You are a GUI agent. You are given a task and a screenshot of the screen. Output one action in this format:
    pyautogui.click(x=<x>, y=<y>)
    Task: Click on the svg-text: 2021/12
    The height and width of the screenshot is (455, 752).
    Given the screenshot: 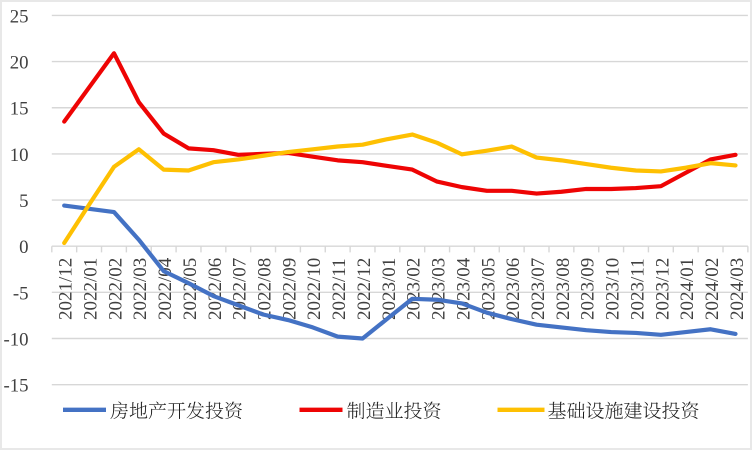 What is the action you would take?
    pyautogui.click(x=66, y=289)
    